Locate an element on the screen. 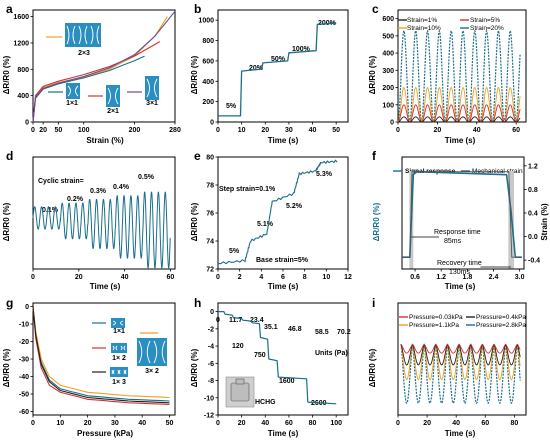  x-tick-label-g: 50 is located at coordinates (170, 423).